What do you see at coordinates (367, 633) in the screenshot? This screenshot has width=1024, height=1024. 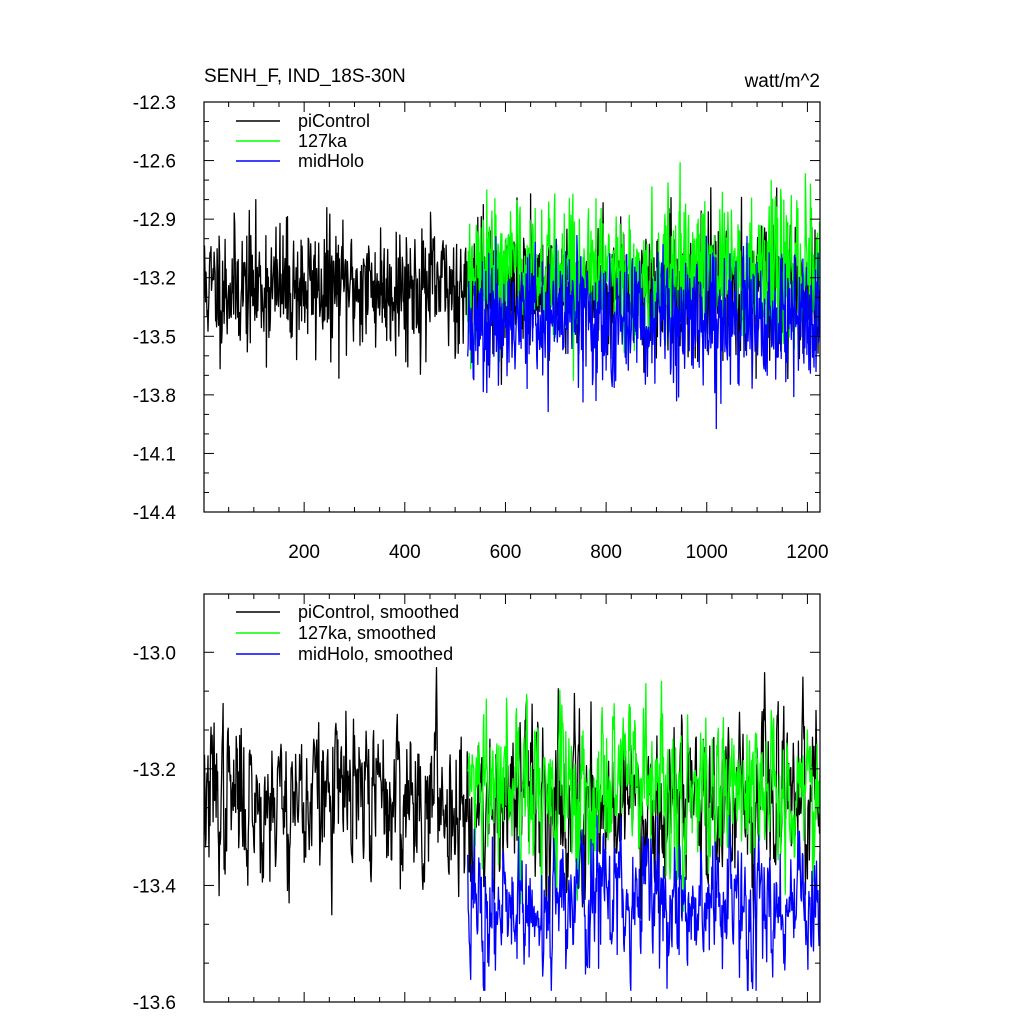 I see `legend-label: 127ka, smoothed` at bounding box center [367, 633].